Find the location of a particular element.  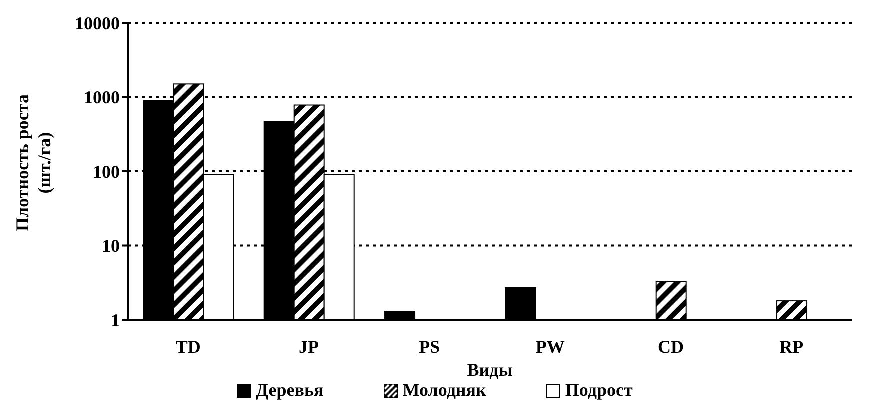

y-axis-title: Плотность роста (шт./га) is located at coordinates (33, 163).